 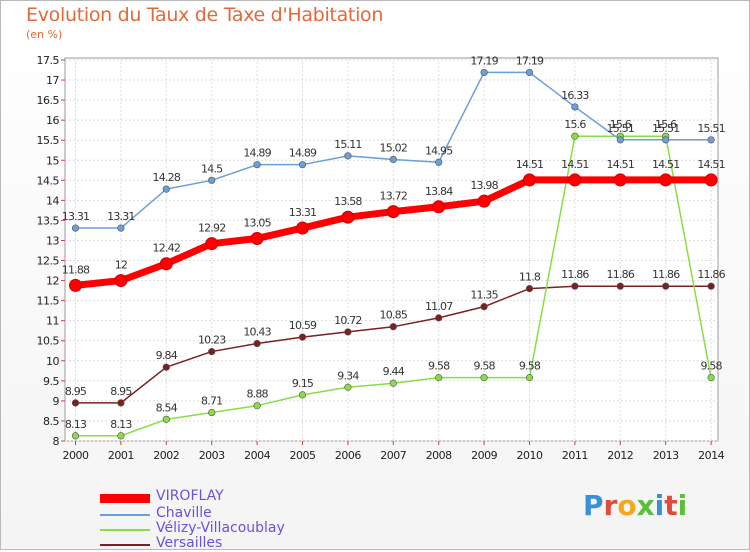 What do you see at coordinates (184, 513) in the screenshot?
I see `legend-label: Chaville` at bounding box center [184, 513].